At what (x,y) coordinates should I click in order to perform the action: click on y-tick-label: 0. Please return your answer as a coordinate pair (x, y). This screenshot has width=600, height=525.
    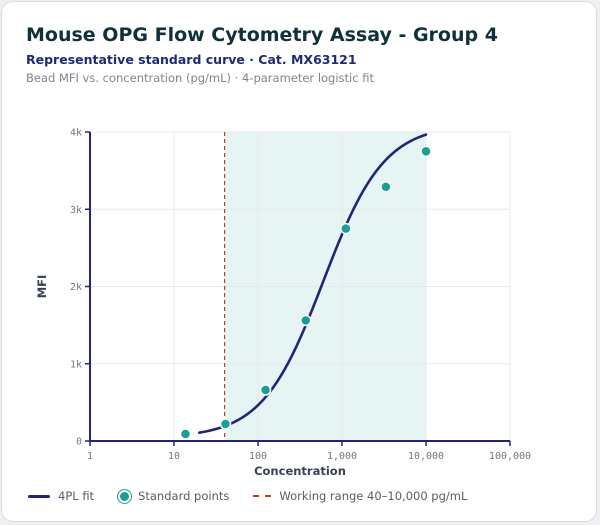
    Looking at the image, I should click on (79, 442).